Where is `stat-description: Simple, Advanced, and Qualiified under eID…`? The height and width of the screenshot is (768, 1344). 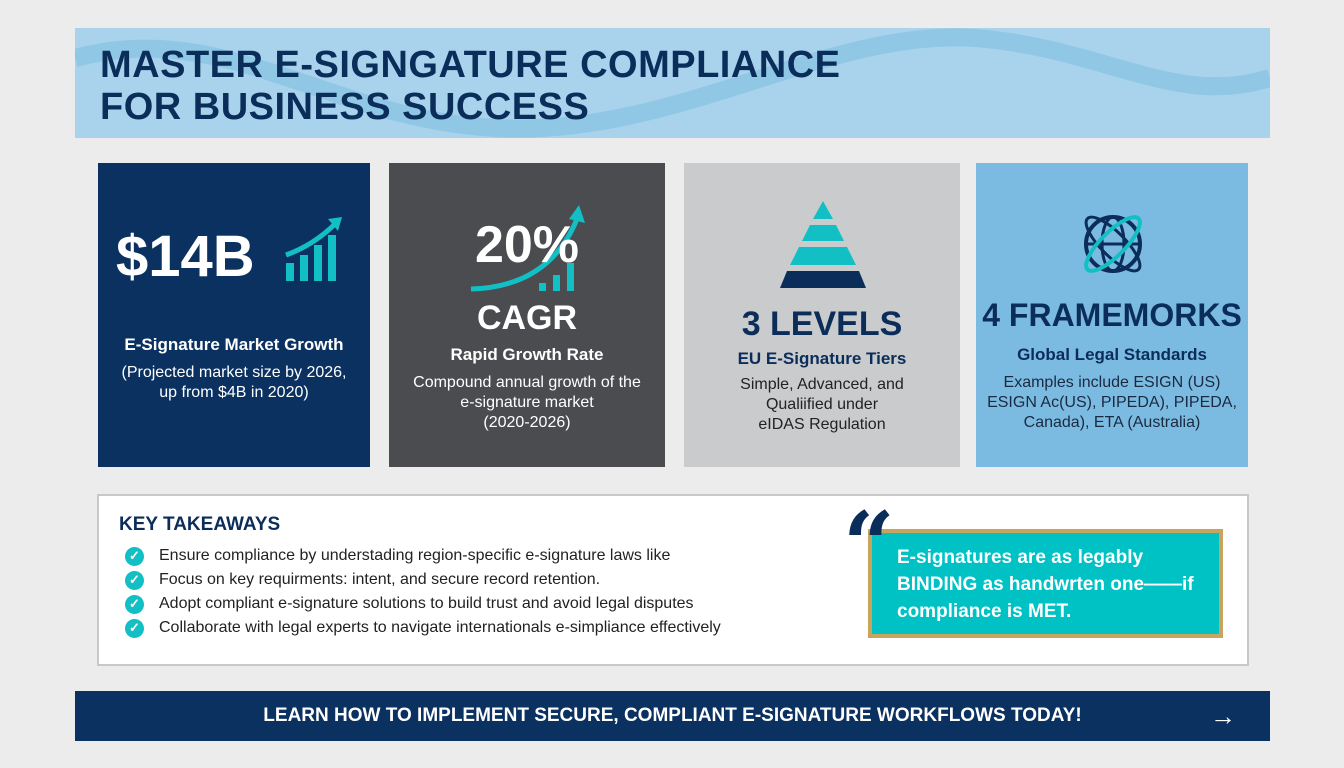 stat-description: Simple, Advanced, and Qualiified under eID… is located at coordinates (822, 404).